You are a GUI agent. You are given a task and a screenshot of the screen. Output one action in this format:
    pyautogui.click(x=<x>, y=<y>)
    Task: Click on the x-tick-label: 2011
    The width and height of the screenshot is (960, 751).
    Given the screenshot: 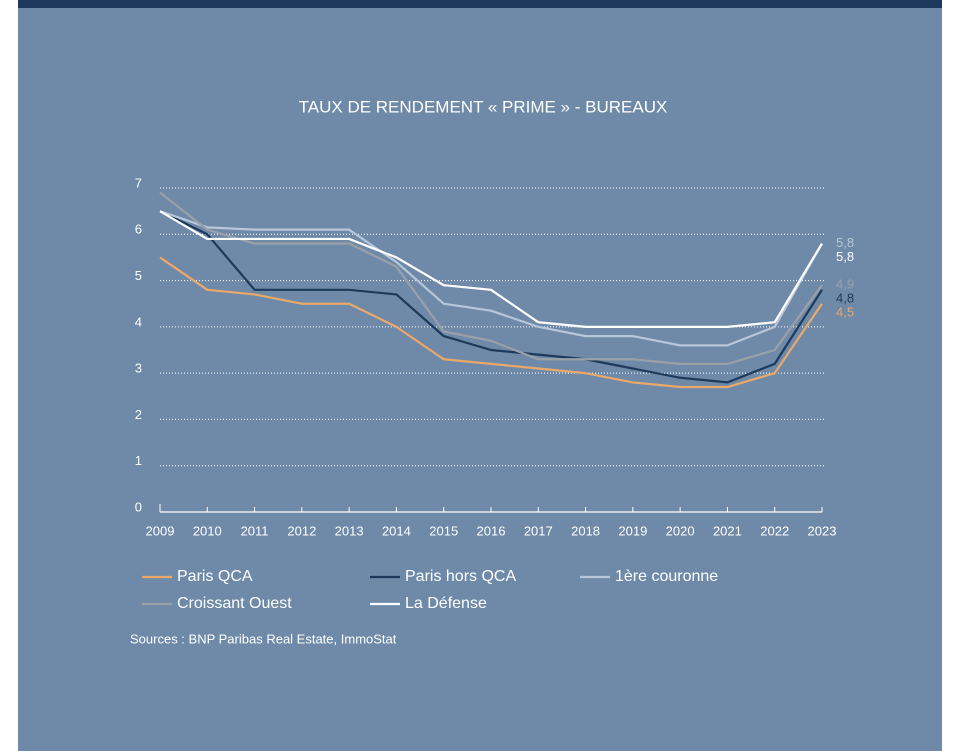 What is the action you would take?
    pyautogui.click(x=255, y=530)
    